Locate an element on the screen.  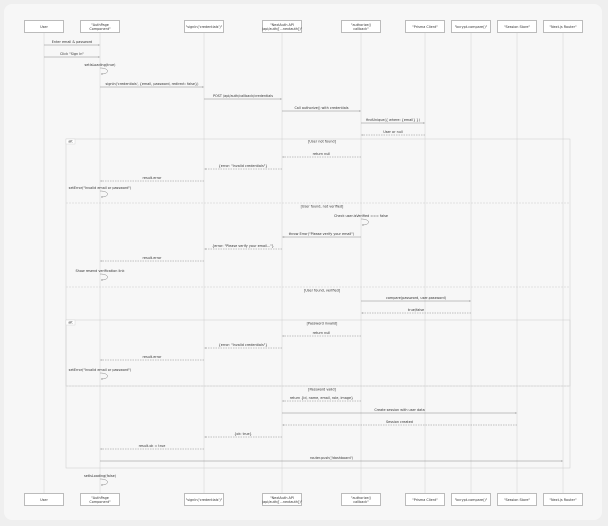
section-label: [User not found] is located at coordinates (322, 142).